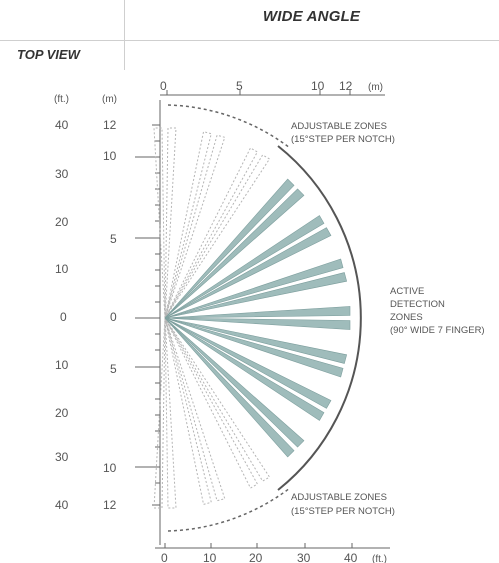  I want to click on adjustable-zones-top-line2: (15°STEP PER NOTCH), so click(343, 139).